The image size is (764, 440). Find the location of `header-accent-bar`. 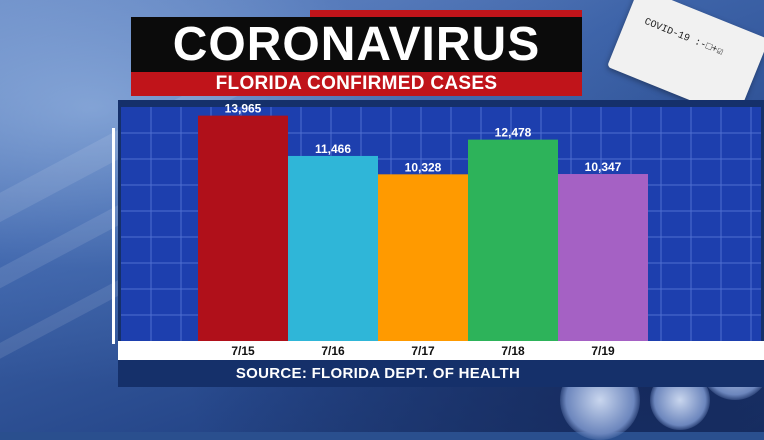

header-accent-bar is located at coordinates (446, 13).